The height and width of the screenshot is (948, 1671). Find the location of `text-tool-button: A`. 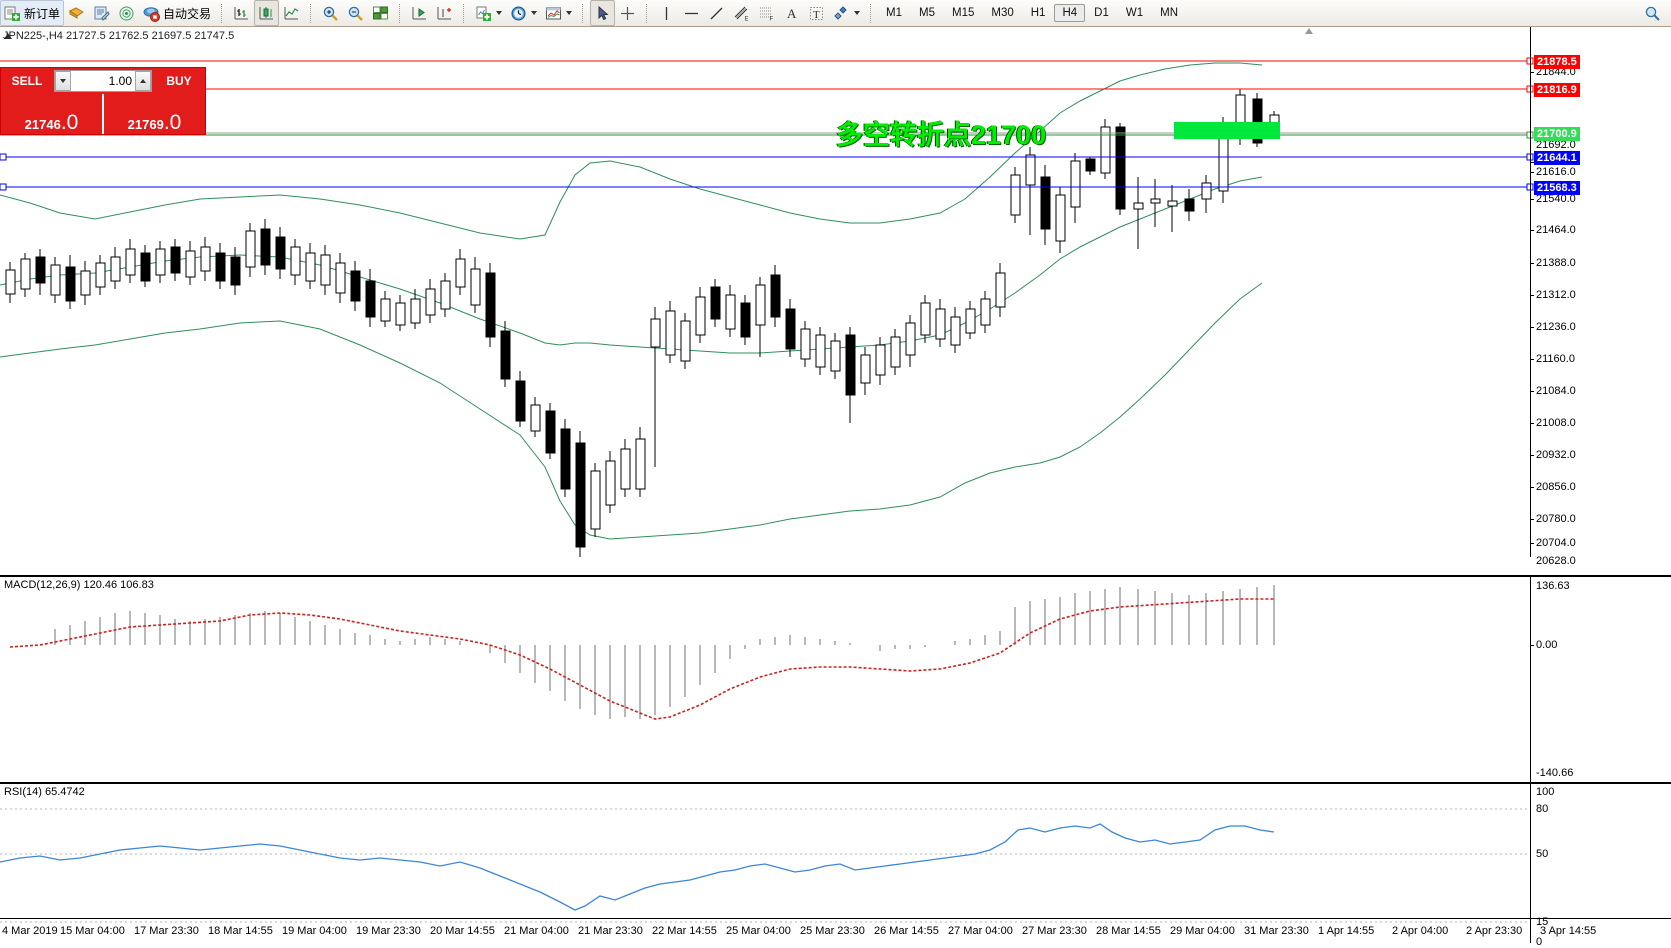

text-tool-button: A is located at coordinates (791, 13).